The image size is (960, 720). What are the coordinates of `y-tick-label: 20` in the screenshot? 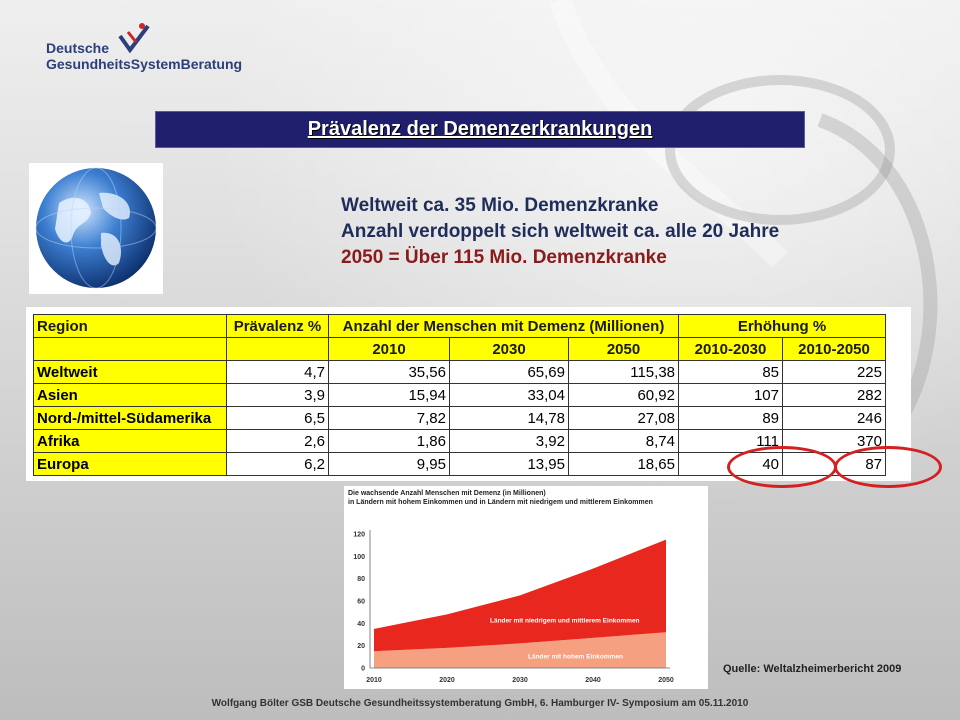 It's located at (361, 646).